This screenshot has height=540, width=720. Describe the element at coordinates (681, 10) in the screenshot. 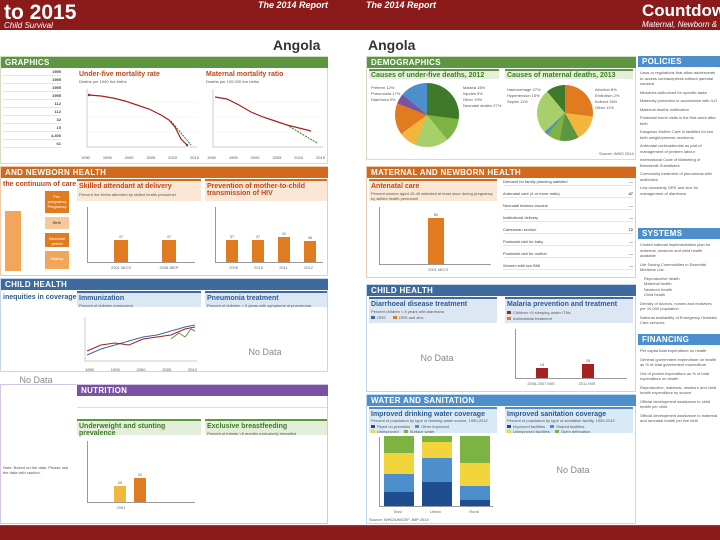

I see `right-header-title: Countdown` at that location.